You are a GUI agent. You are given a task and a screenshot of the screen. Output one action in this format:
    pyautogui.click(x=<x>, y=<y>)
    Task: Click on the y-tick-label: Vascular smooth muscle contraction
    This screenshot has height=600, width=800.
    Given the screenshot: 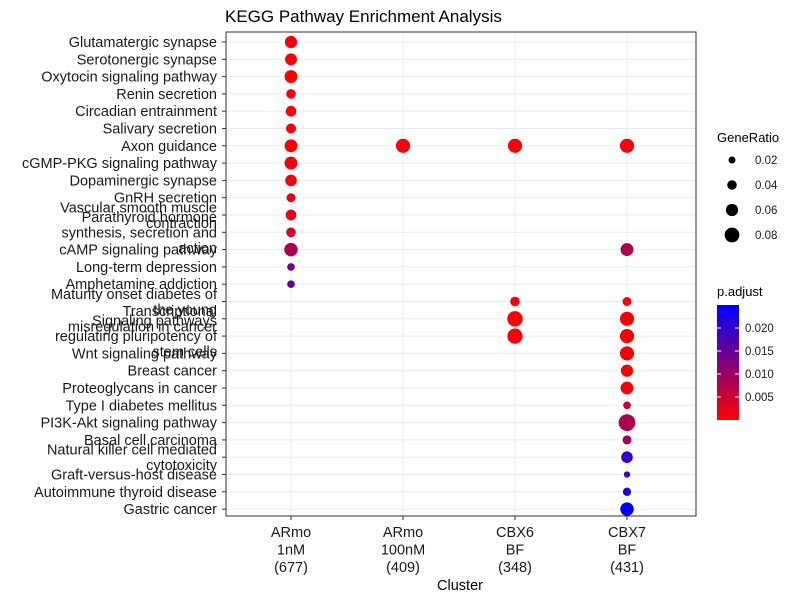 What is the action you would take?
    pyautogui.click(x=138, y=216)
    